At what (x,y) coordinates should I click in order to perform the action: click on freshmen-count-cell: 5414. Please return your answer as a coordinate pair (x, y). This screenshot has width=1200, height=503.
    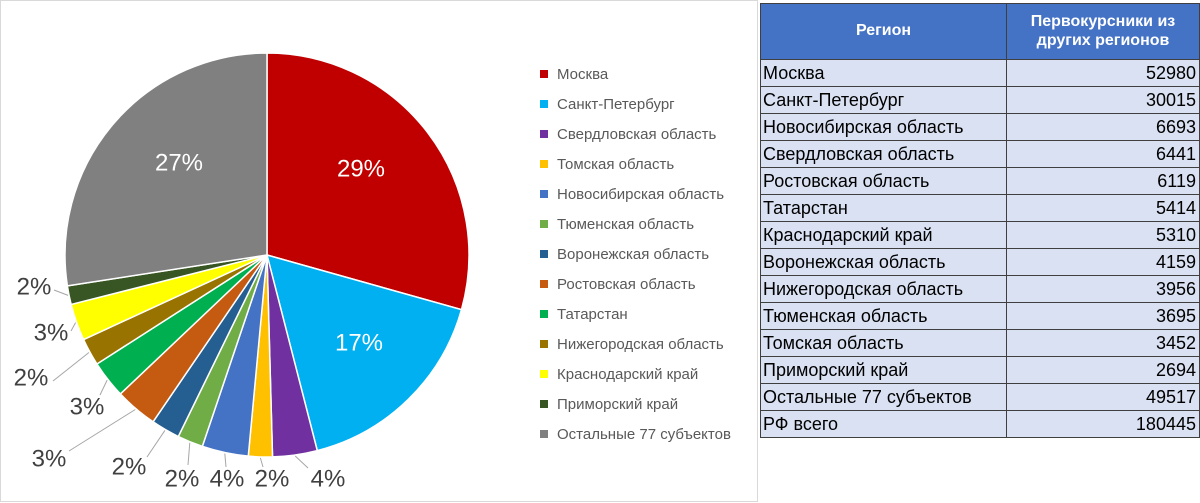
    Looking at the image, I should click on (1103, 208).